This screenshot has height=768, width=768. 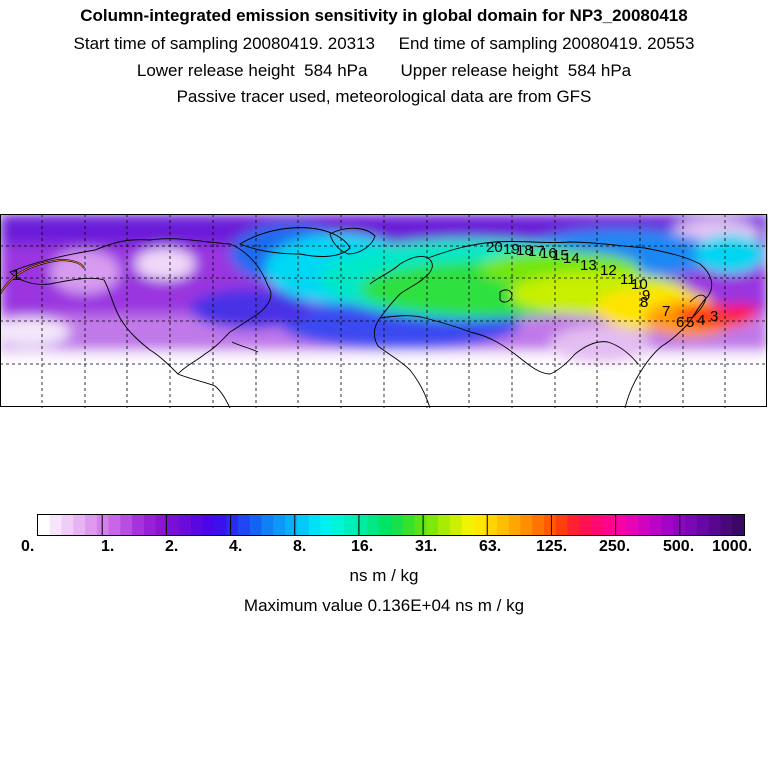 What do you see at coordinates (639, 284) in the screenshot?
I see `trajectory-label: 10` at bounding box center [639, 284].